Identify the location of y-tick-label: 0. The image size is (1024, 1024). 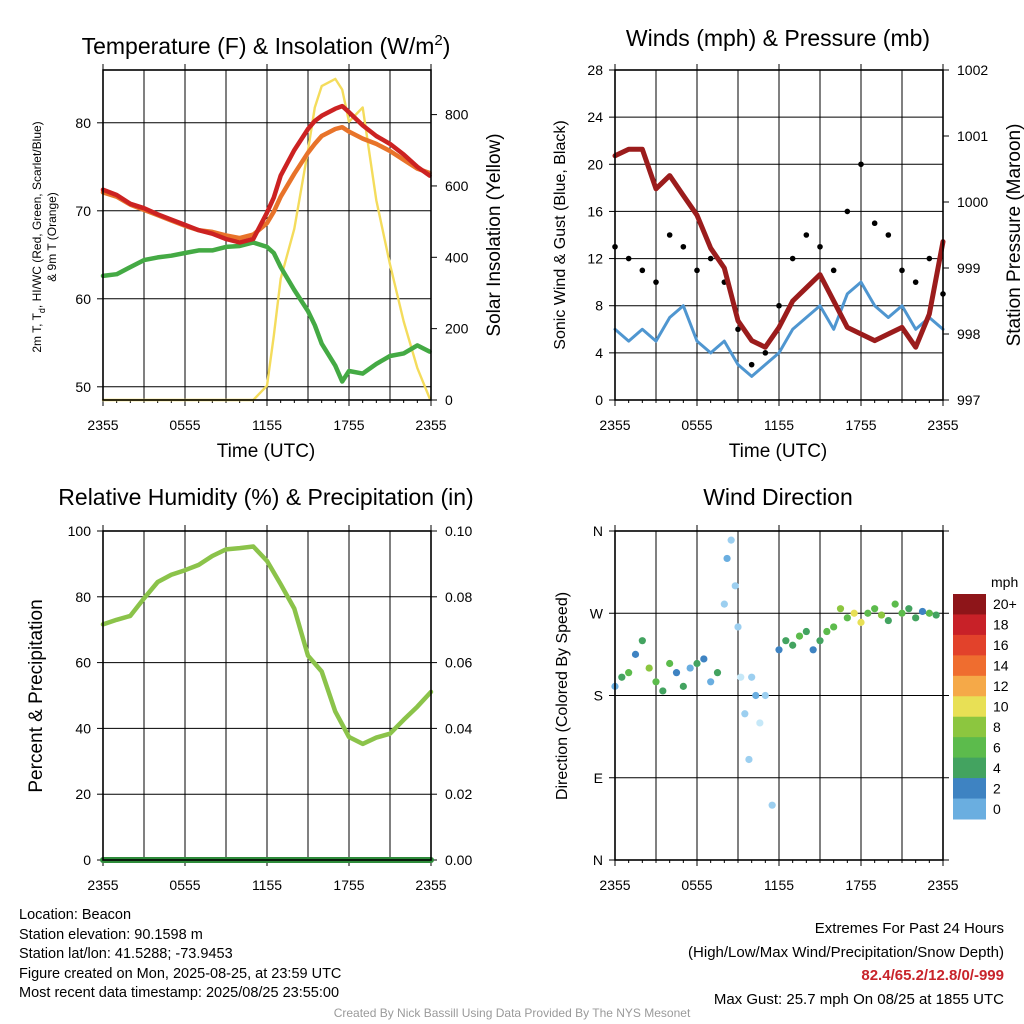
(87, 860).